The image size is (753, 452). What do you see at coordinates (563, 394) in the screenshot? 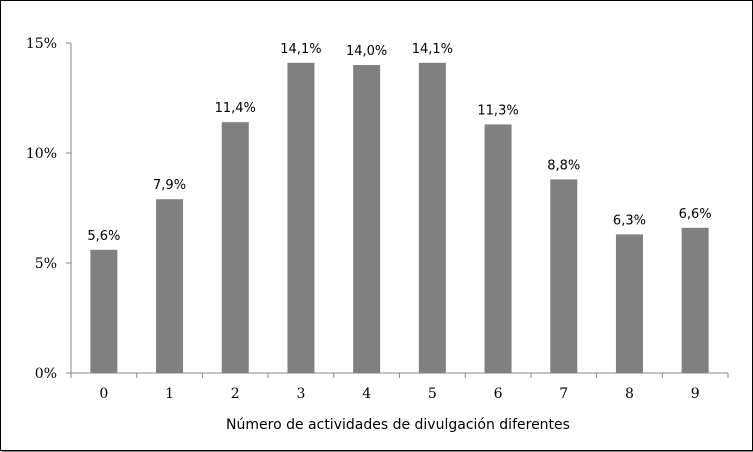
I see `x-tick-label-7: 7` at bounding box center [563, 394].